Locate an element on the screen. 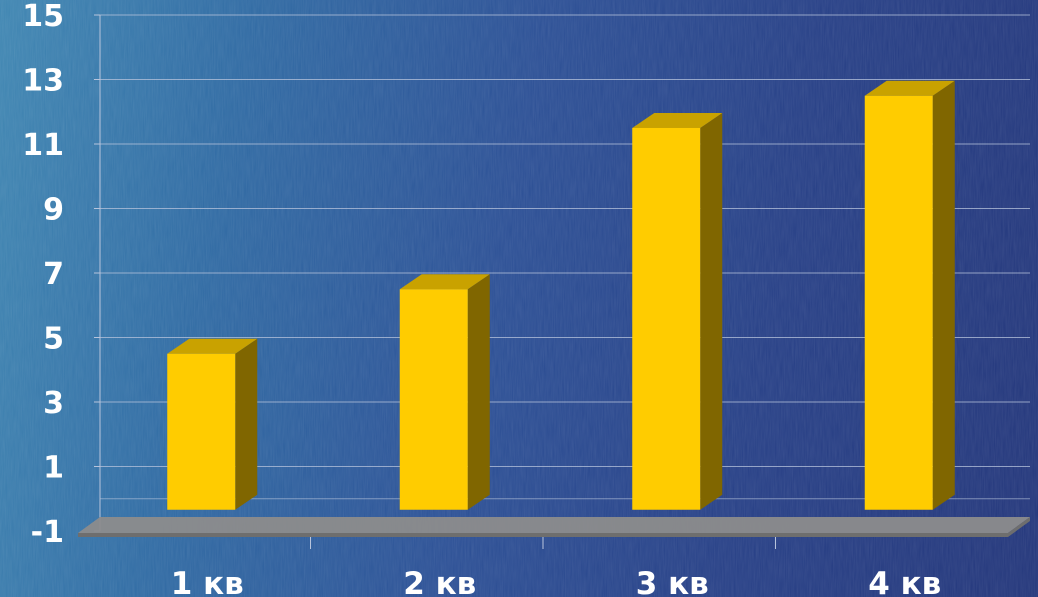 This screenshot has width=1038, height=597. x-category-label: 3 кв is located at coordinates (672, 581).